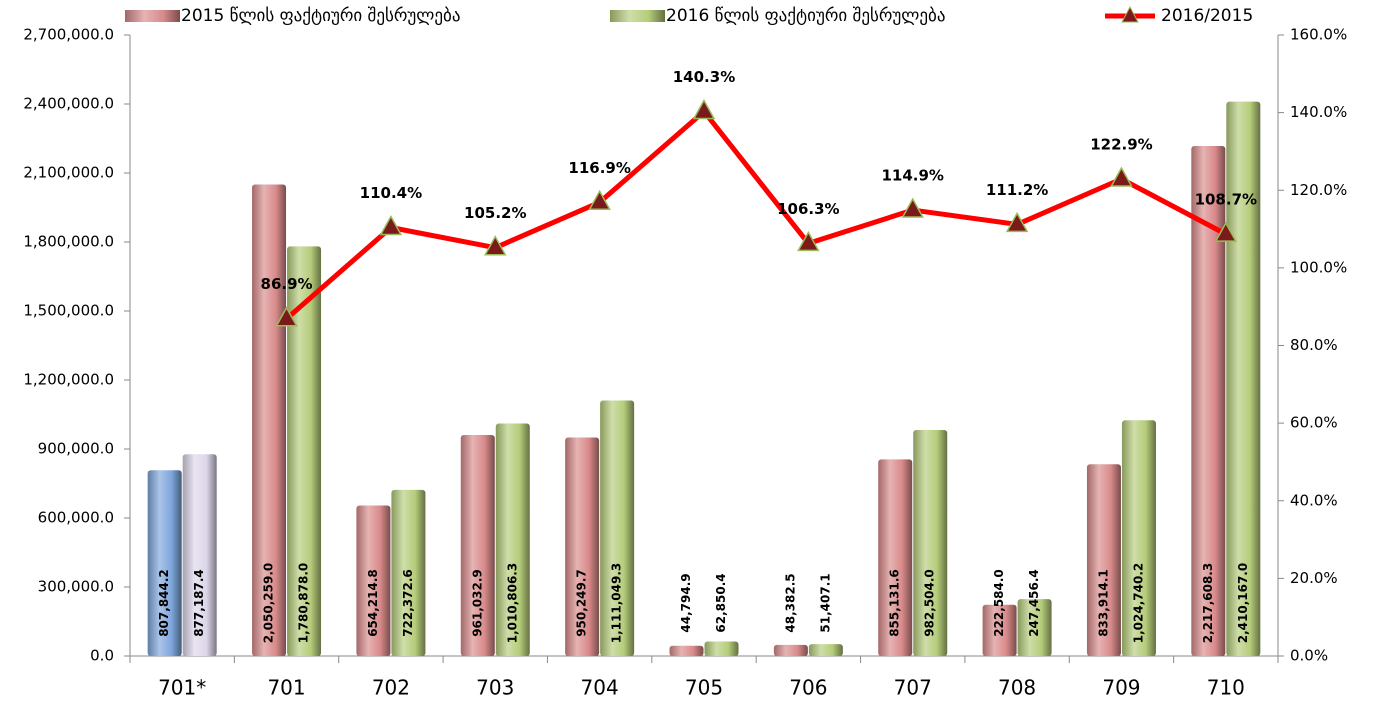 This screenshot has height=706, width=1378. I want to click on line-value-label: 110.4%, so click(391, 193).